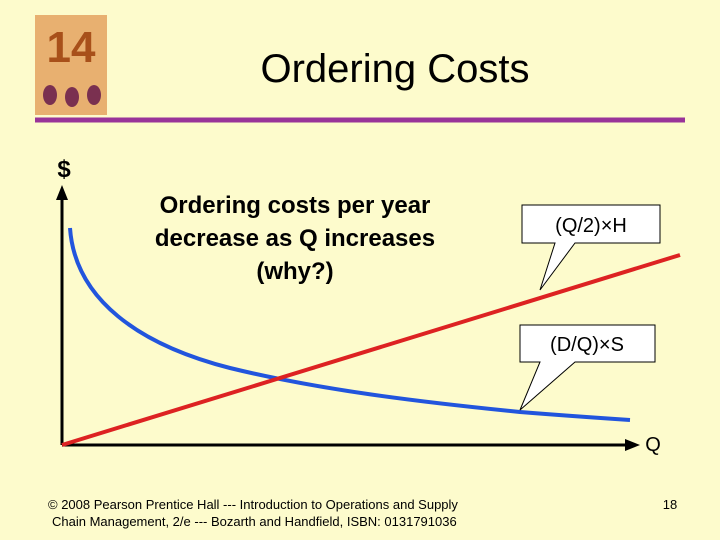 The width and height of the screenshot is (720, 540). What do you see at coordinates (64, 169) in the screenshot?
I see `y-axis-label: $` at bounding box center [64, 169].